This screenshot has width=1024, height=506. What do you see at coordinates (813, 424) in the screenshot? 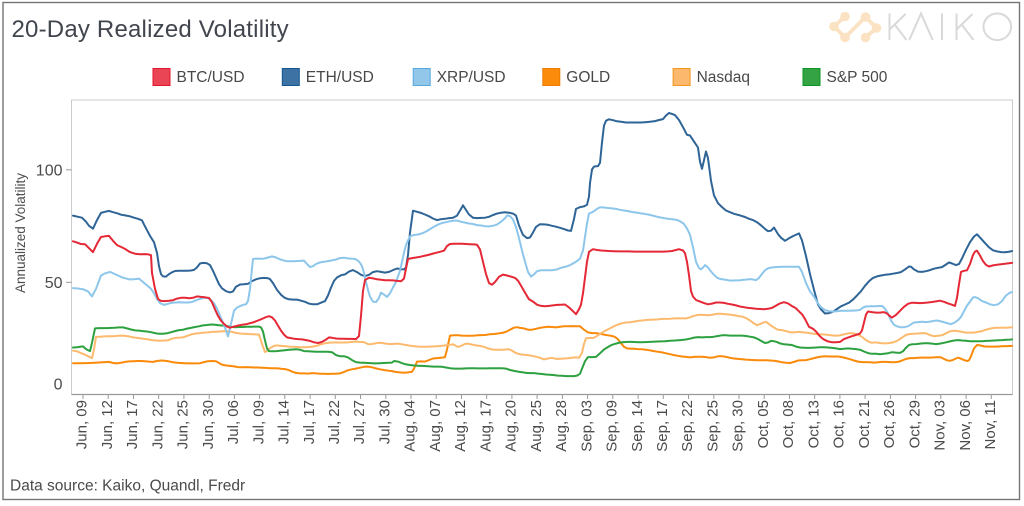
I see `svg-text: Oct, 13` at bounding box center [813, 424].